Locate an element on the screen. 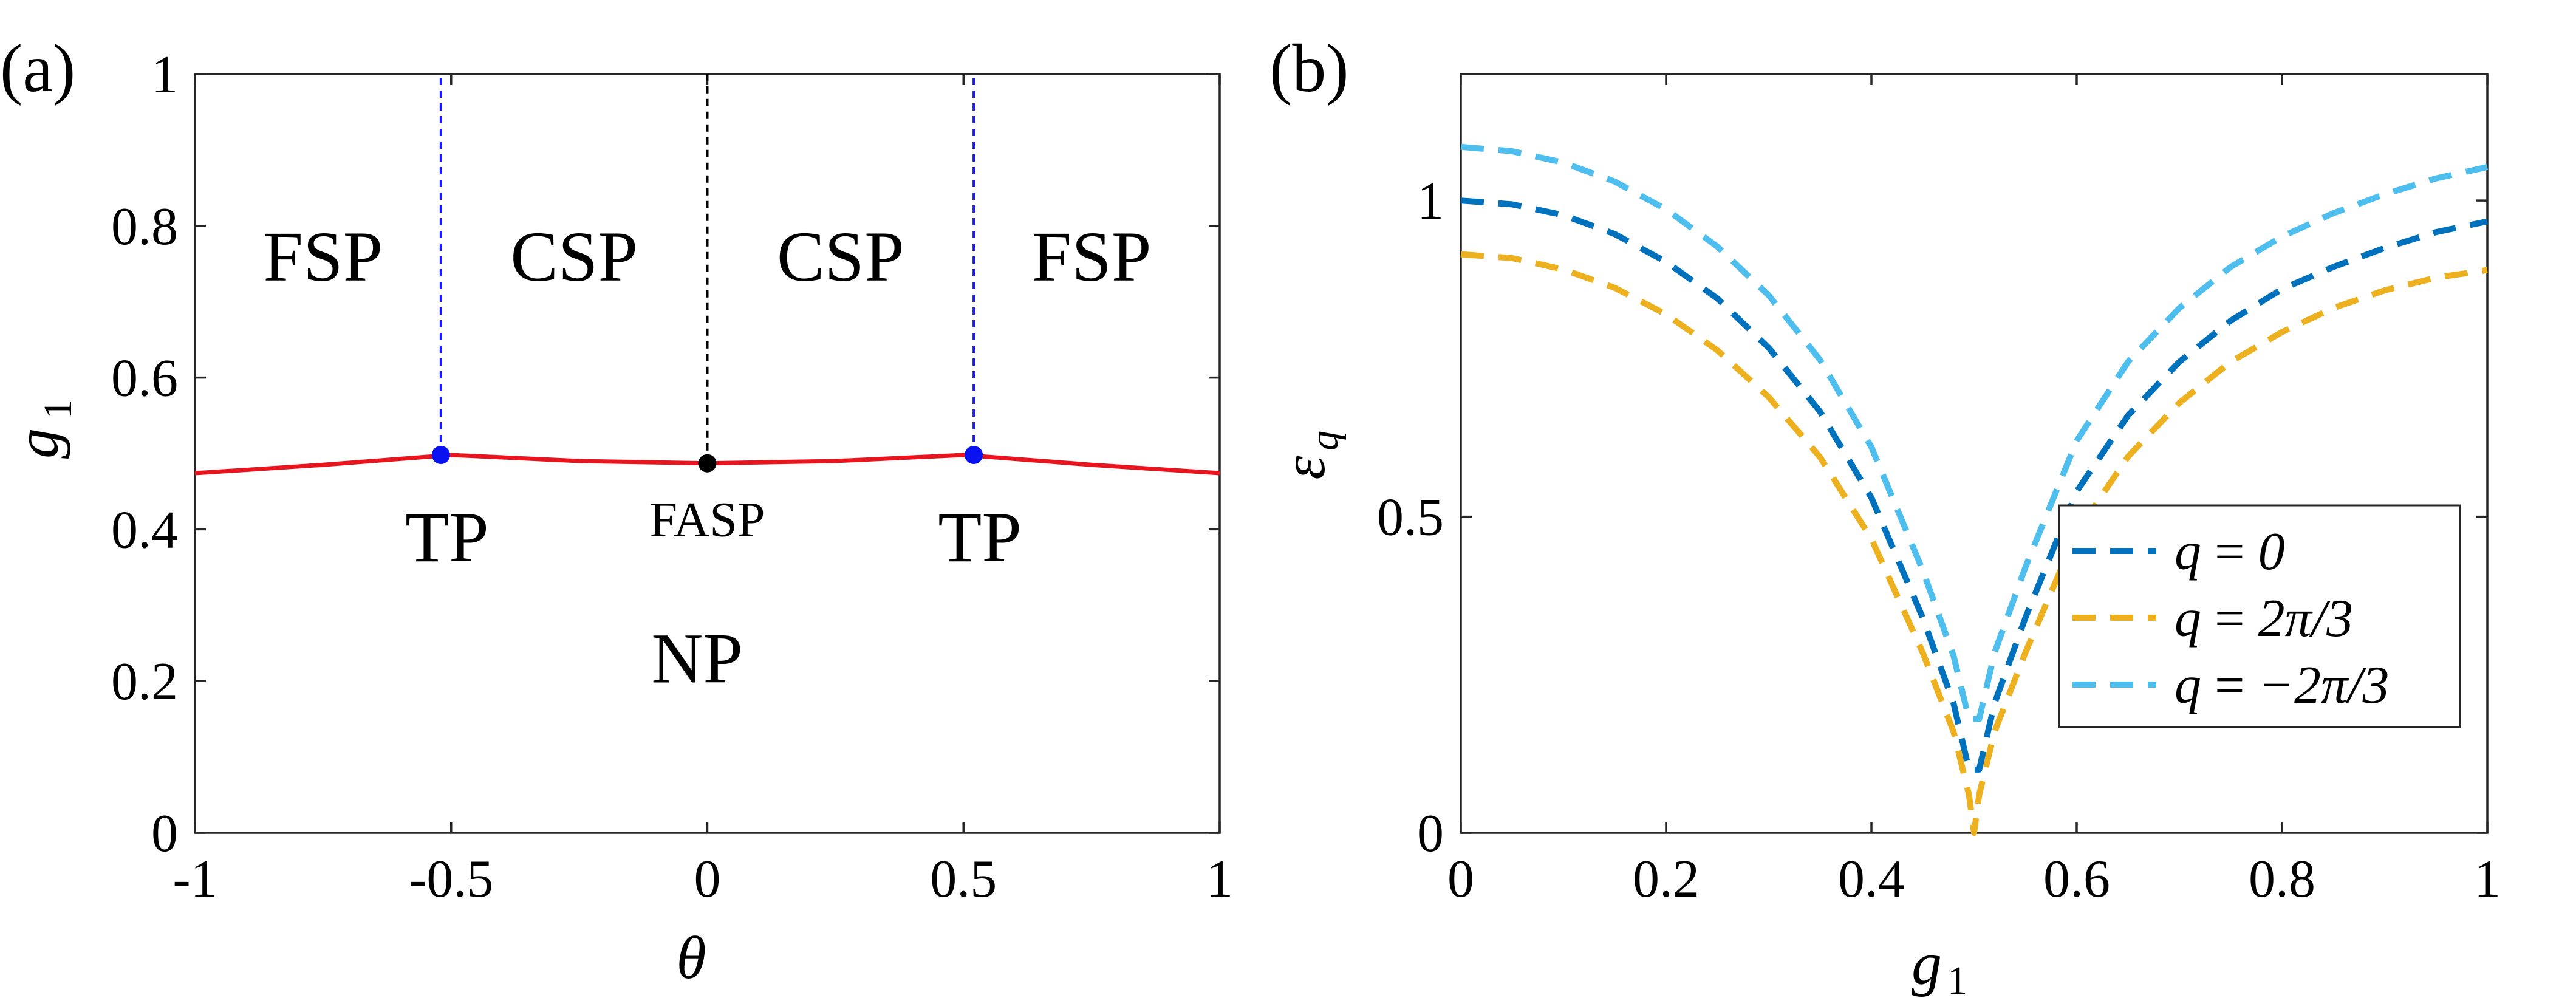 The width and height of the screenshot is (2576, 998). panel-a-xlabel: θ is located at coordinates (691, 957).